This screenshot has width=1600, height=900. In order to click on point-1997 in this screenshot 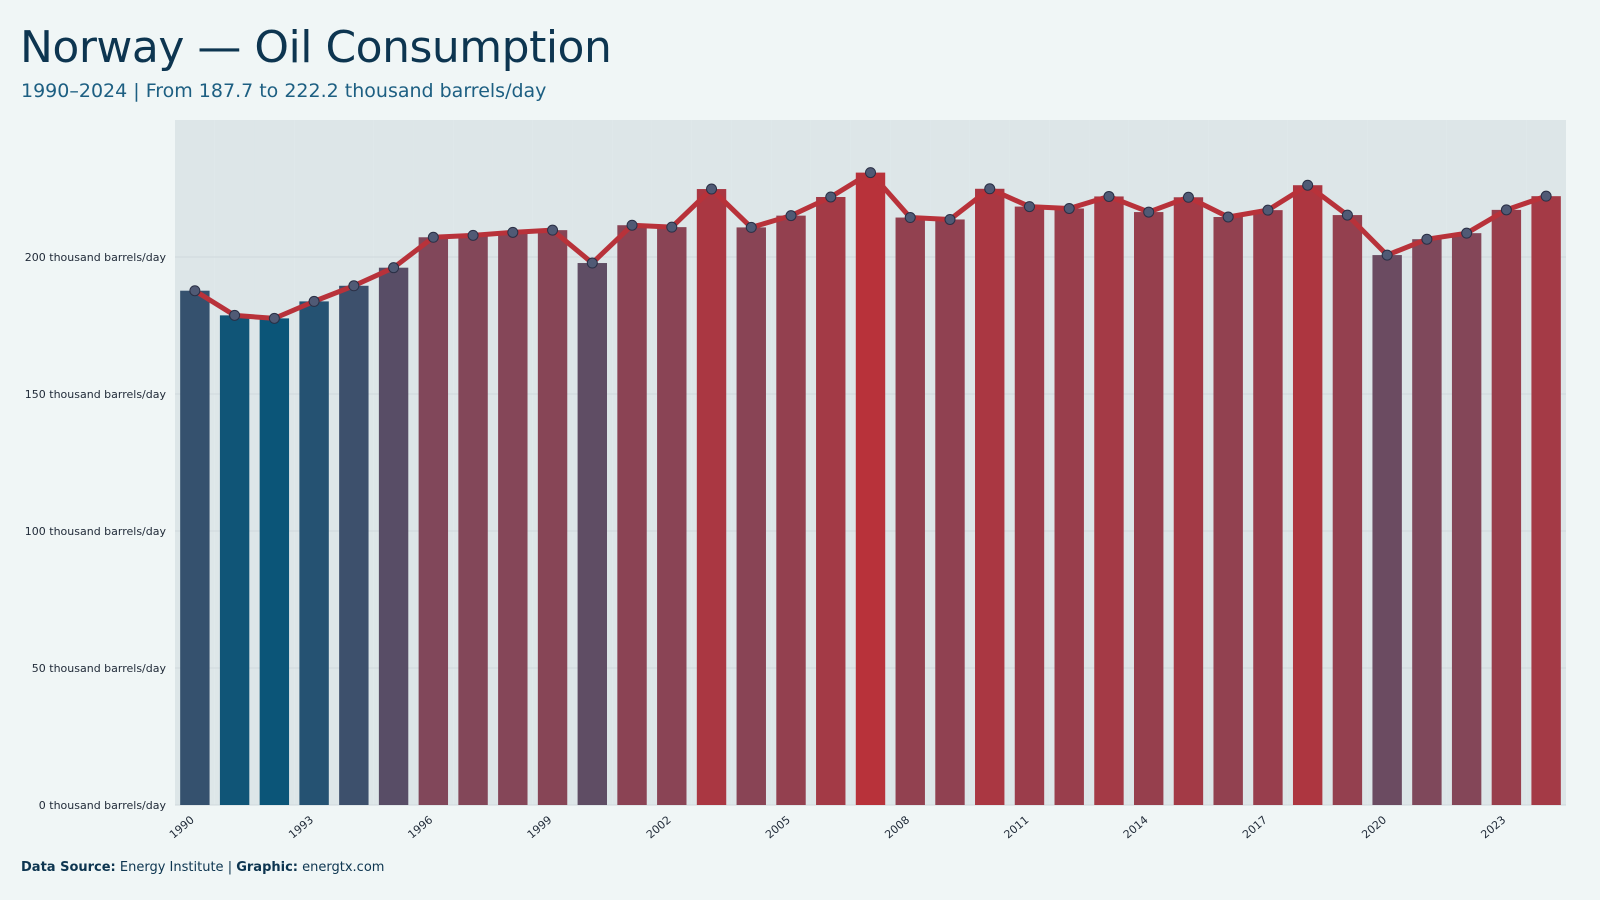, I will do `click(473, 235)`.